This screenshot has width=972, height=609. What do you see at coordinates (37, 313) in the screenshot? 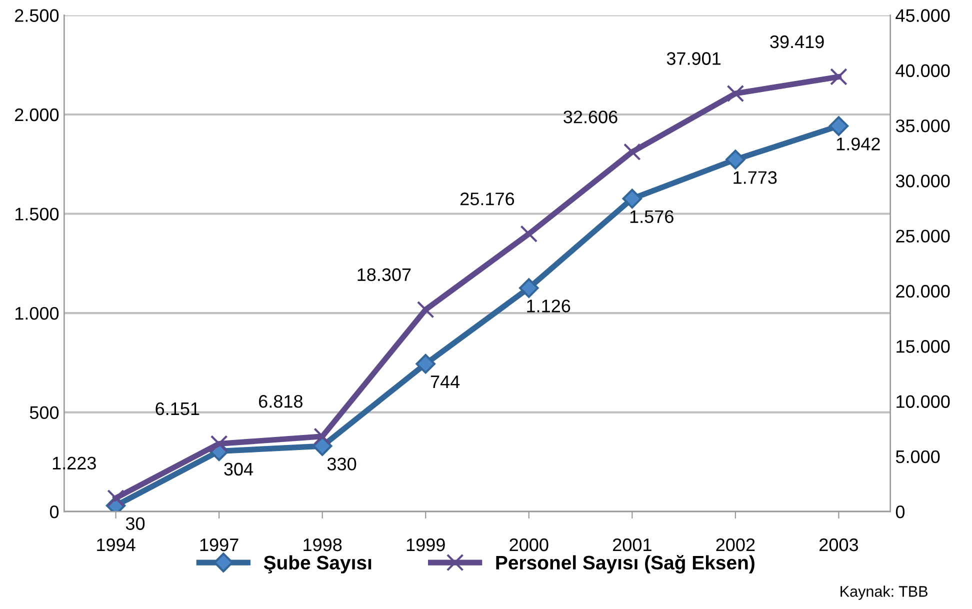
I see `y-tick-label: 1.000` at bounding box center [37, 313].